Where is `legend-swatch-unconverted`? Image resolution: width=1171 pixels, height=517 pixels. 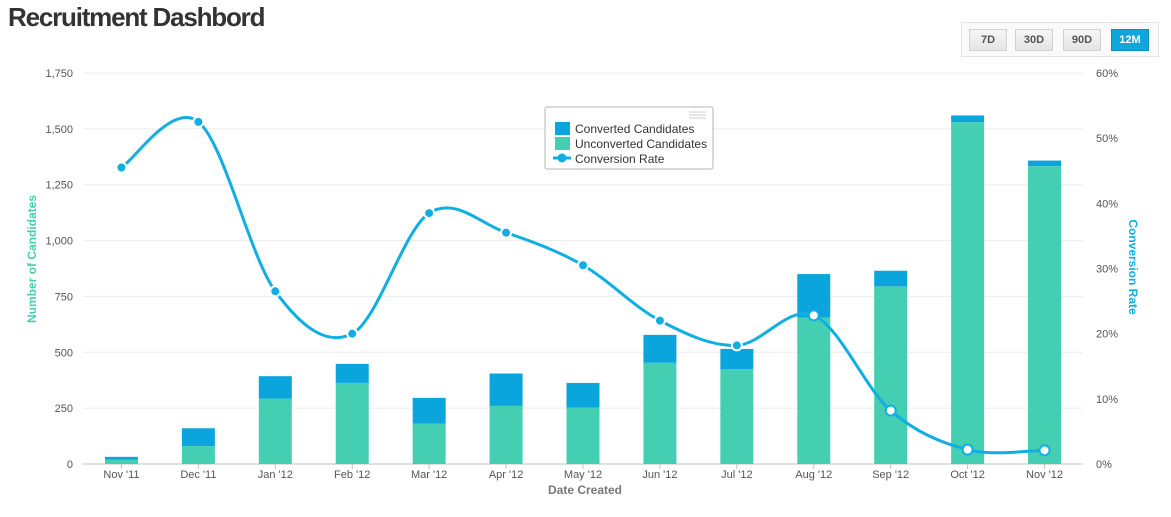
legend-swatch-unconverted is located at coordinates (562, 143).